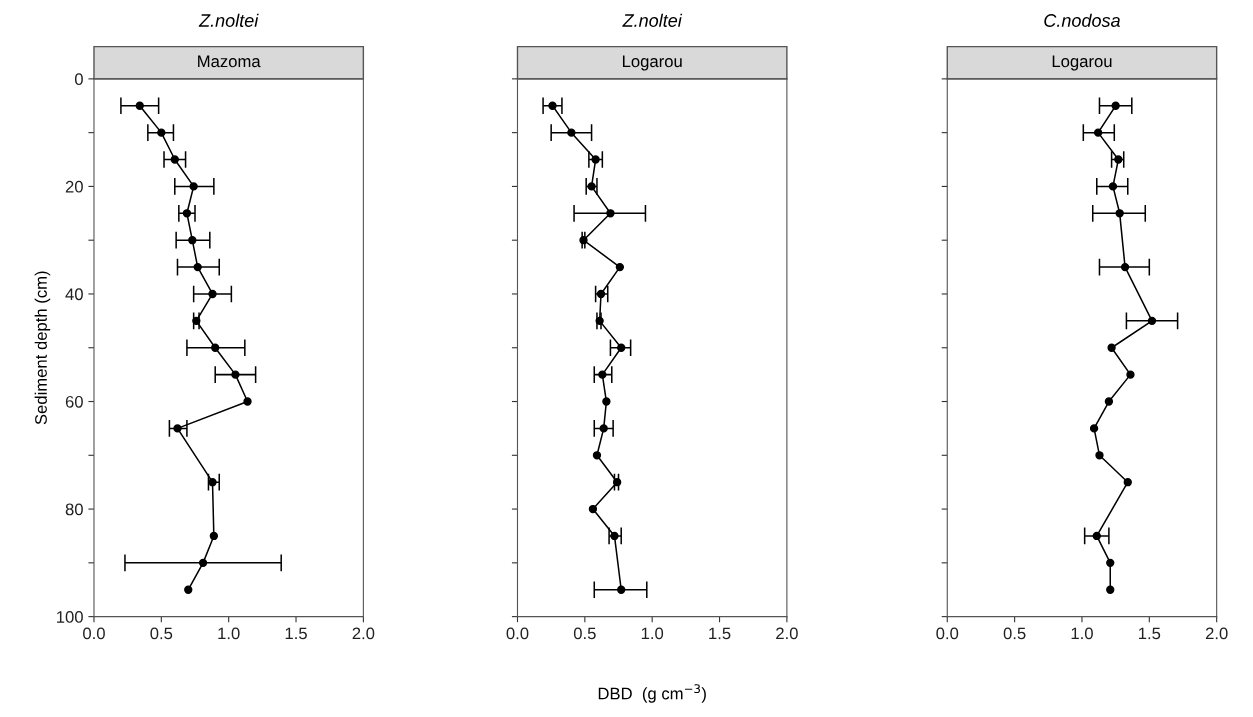 The width and height of the screenshot is (1253, 717). I want to click on y-tick-label: 0, so click(78, 79).